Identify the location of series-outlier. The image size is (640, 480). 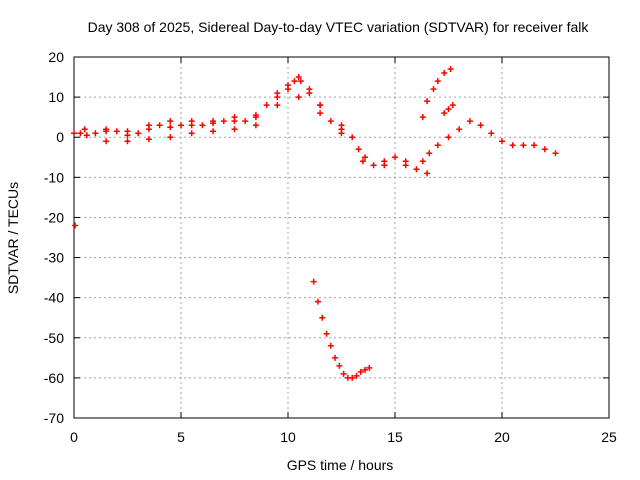
(75, 225).